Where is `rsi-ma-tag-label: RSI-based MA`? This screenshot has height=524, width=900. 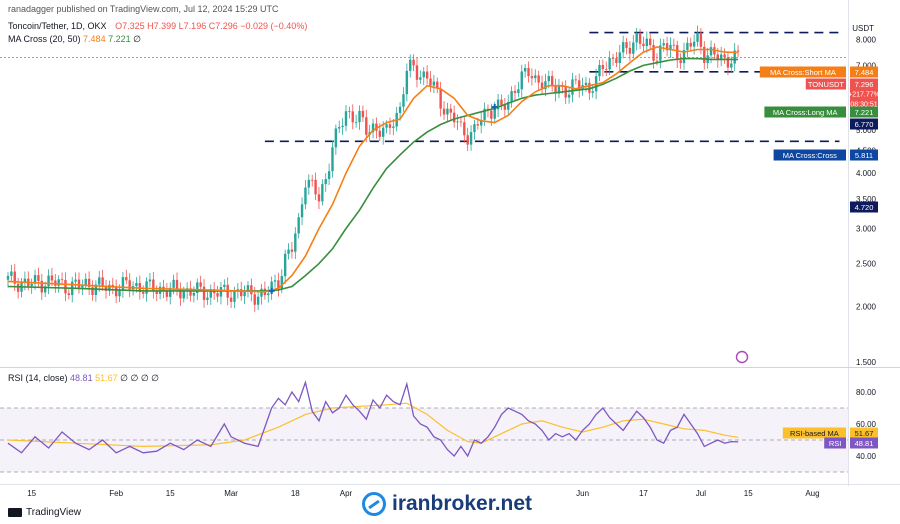
rsi-ma-tag-label: RSI-based MA is located at coordinates (814, 433).